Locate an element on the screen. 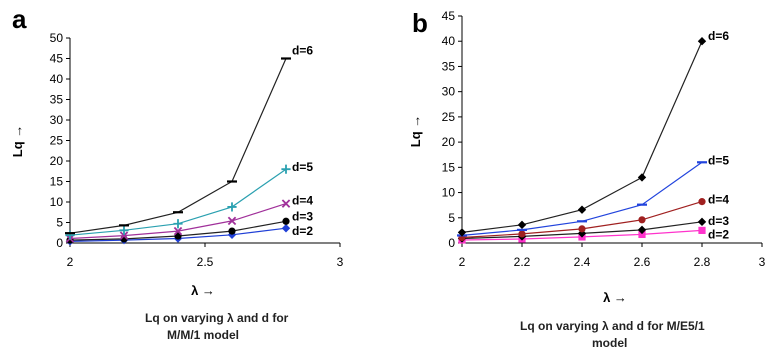 This screenshot has height=363, width=765. y-tick-label: 50 is located at coordinates (57, 38).